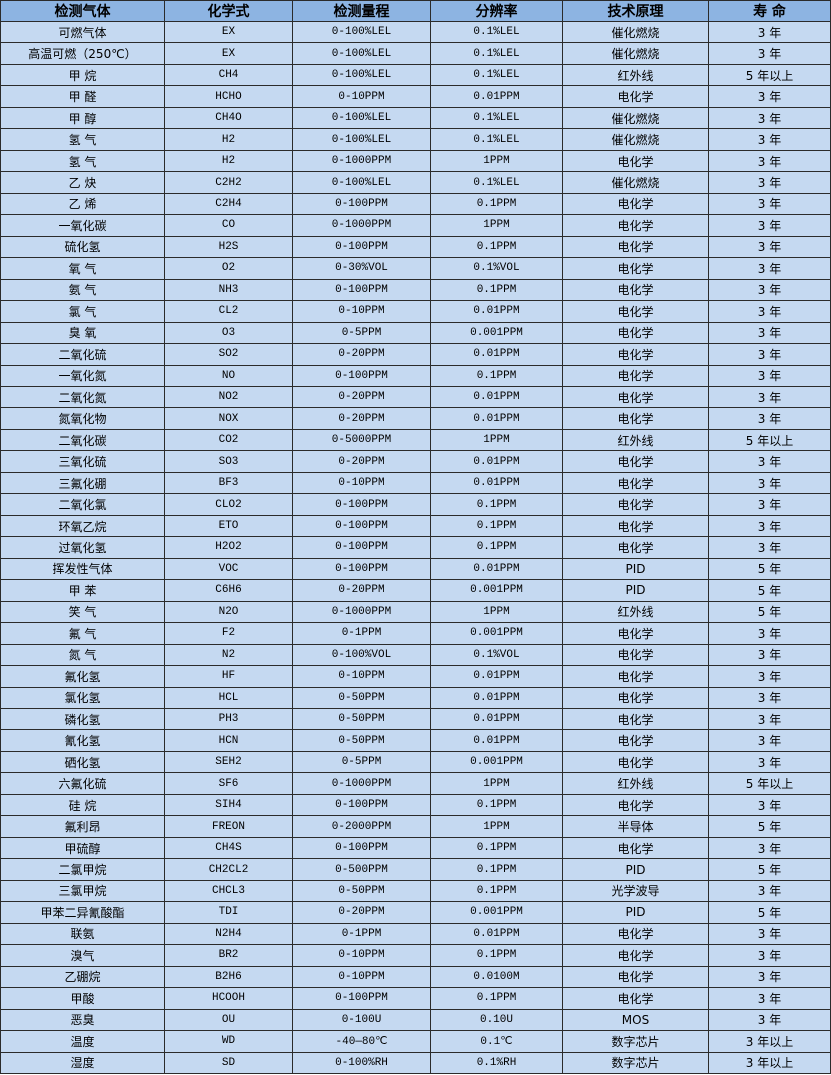 Image resolution: width=831 pixels, height=1075 pixels. Describe the element at coordinates (415, 891) in the screenshot. I see `table-row: 三氯甲烷 CHCL3 0-50PPM 0.1PPM 光学波导 3 年` at that location.